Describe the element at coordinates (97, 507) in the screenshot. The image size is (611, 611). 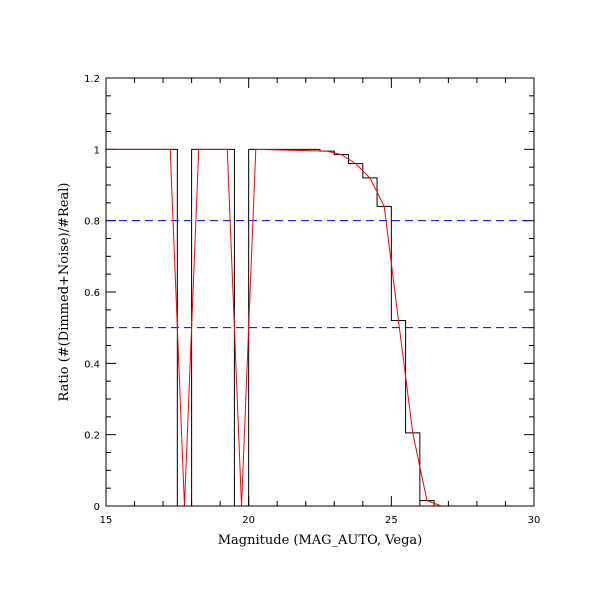
I see `y-tick-label: 0` at that location.